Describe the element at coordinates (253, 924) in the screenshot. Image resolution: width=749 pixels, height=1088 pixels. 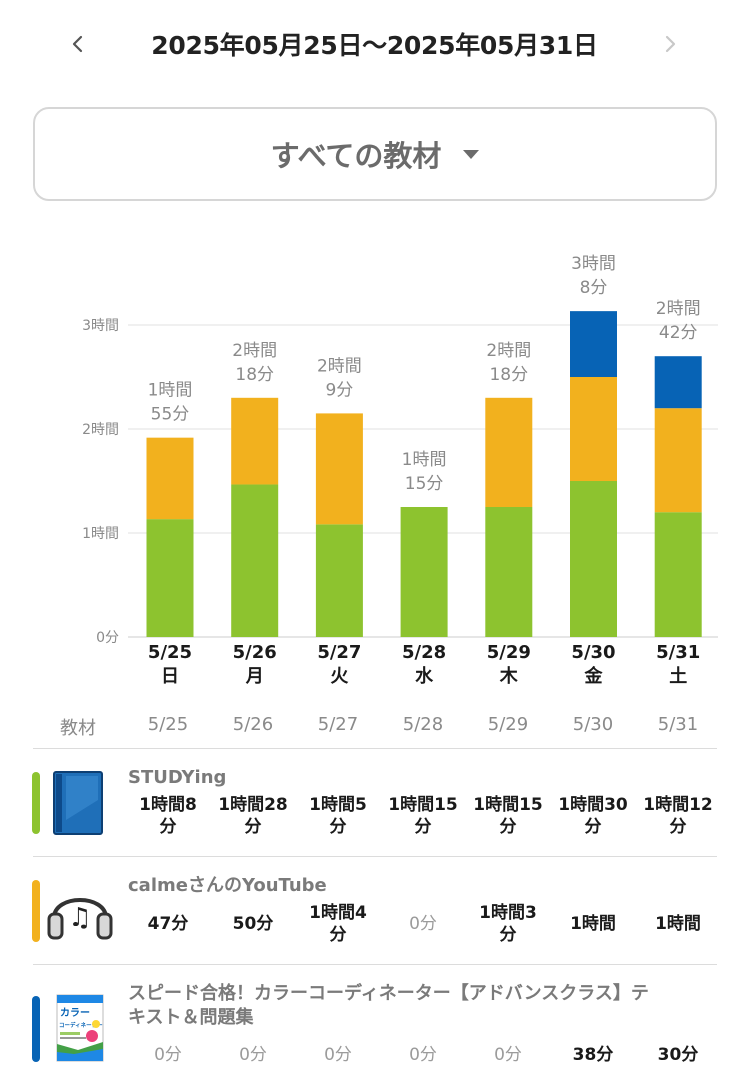
I see `time-cell: 50分` at that location.